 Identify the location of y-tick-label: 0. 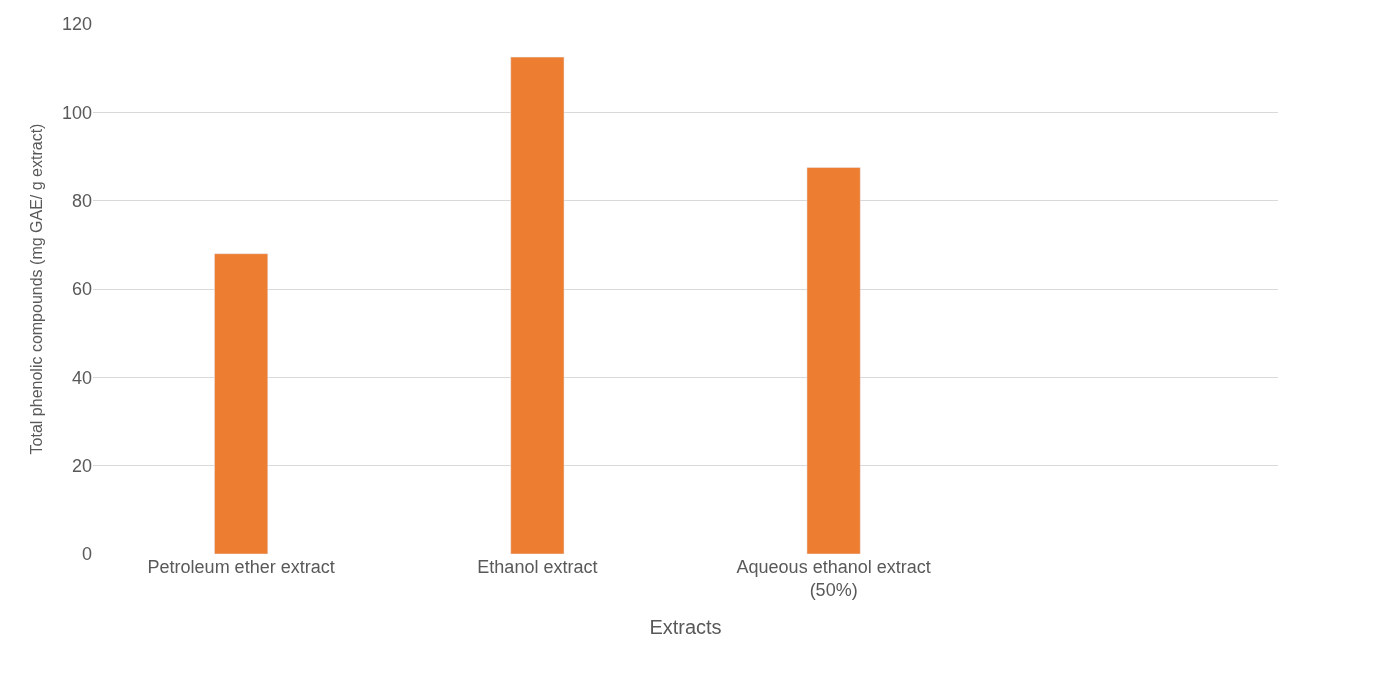
(86, 554).